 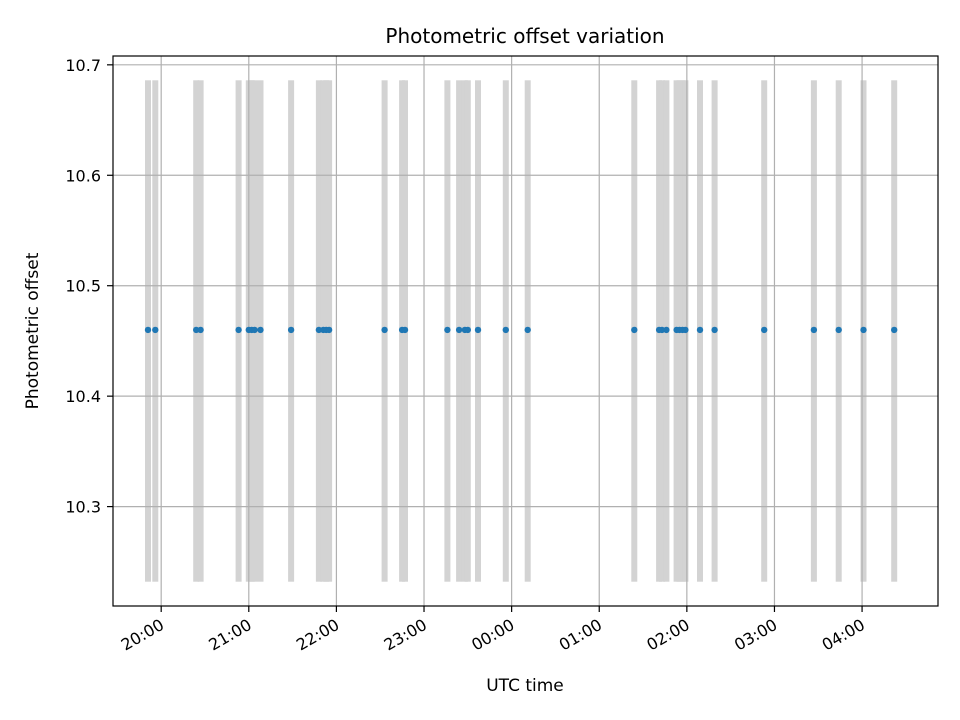 What do you see at coordinates (83, 286) in the screenshot?
I see `y-tick-label: 10.5` at bounding box center [83, 286].